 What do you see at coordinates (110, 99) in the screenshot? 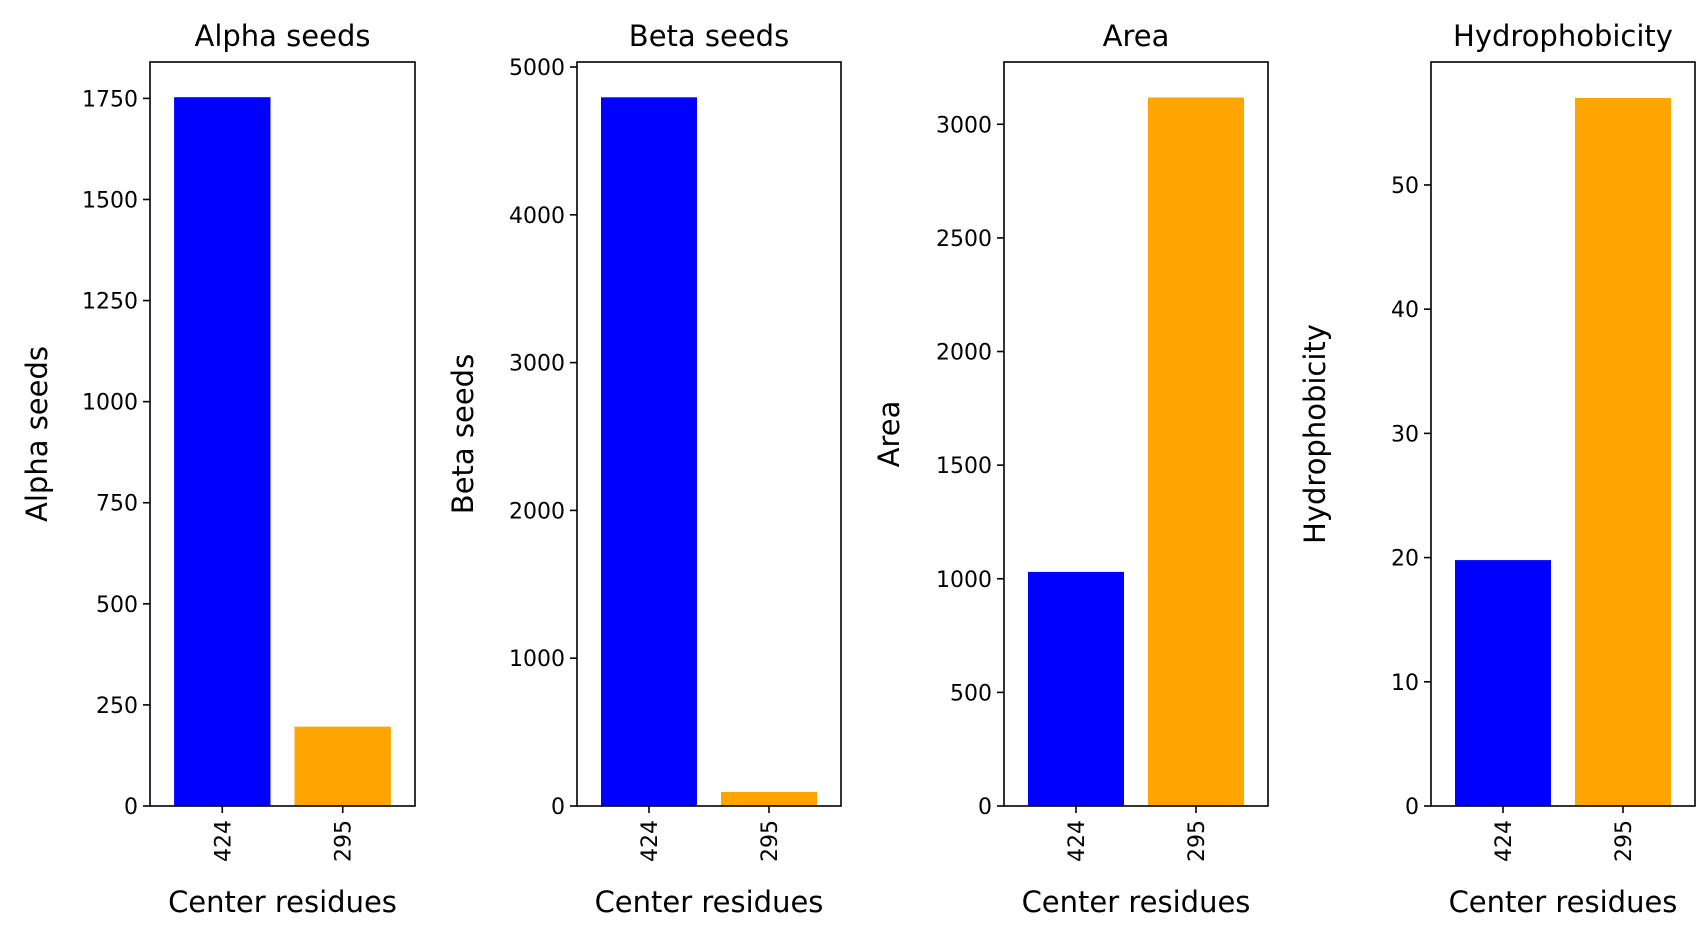
I see `y-tick-label: 1750` at bounding box center [110, 99].